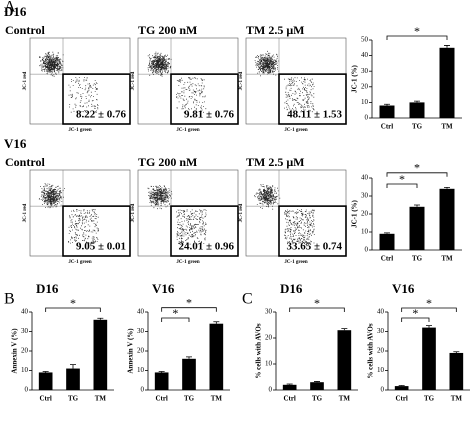 This screenshot has width=474, height=421. What do you see at coordinates (10, 8) in the screenshot?
I see `panel-label: A` at bounding box center [10, 8].